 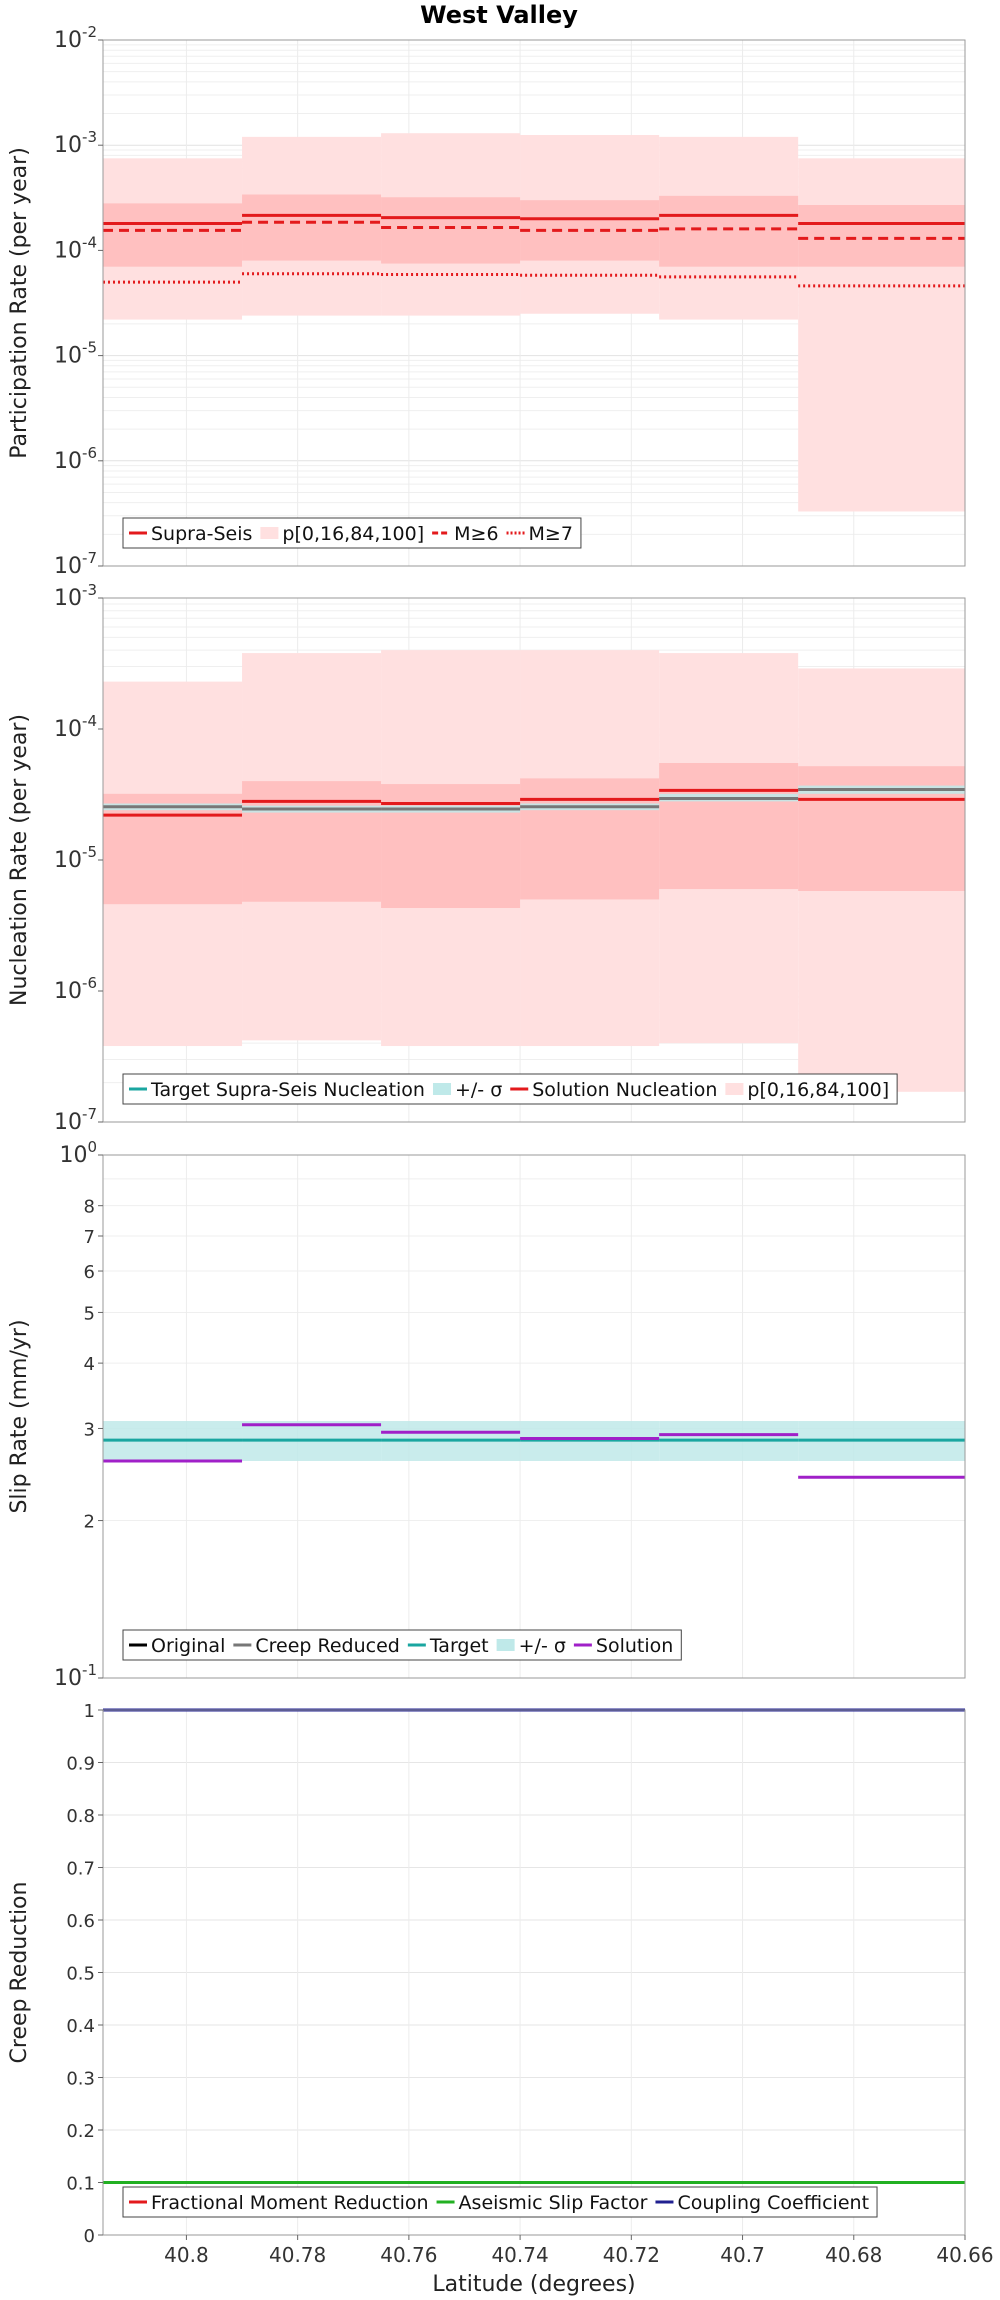 I want to click on legend-entry: Original, so click(x=177, y=1646).